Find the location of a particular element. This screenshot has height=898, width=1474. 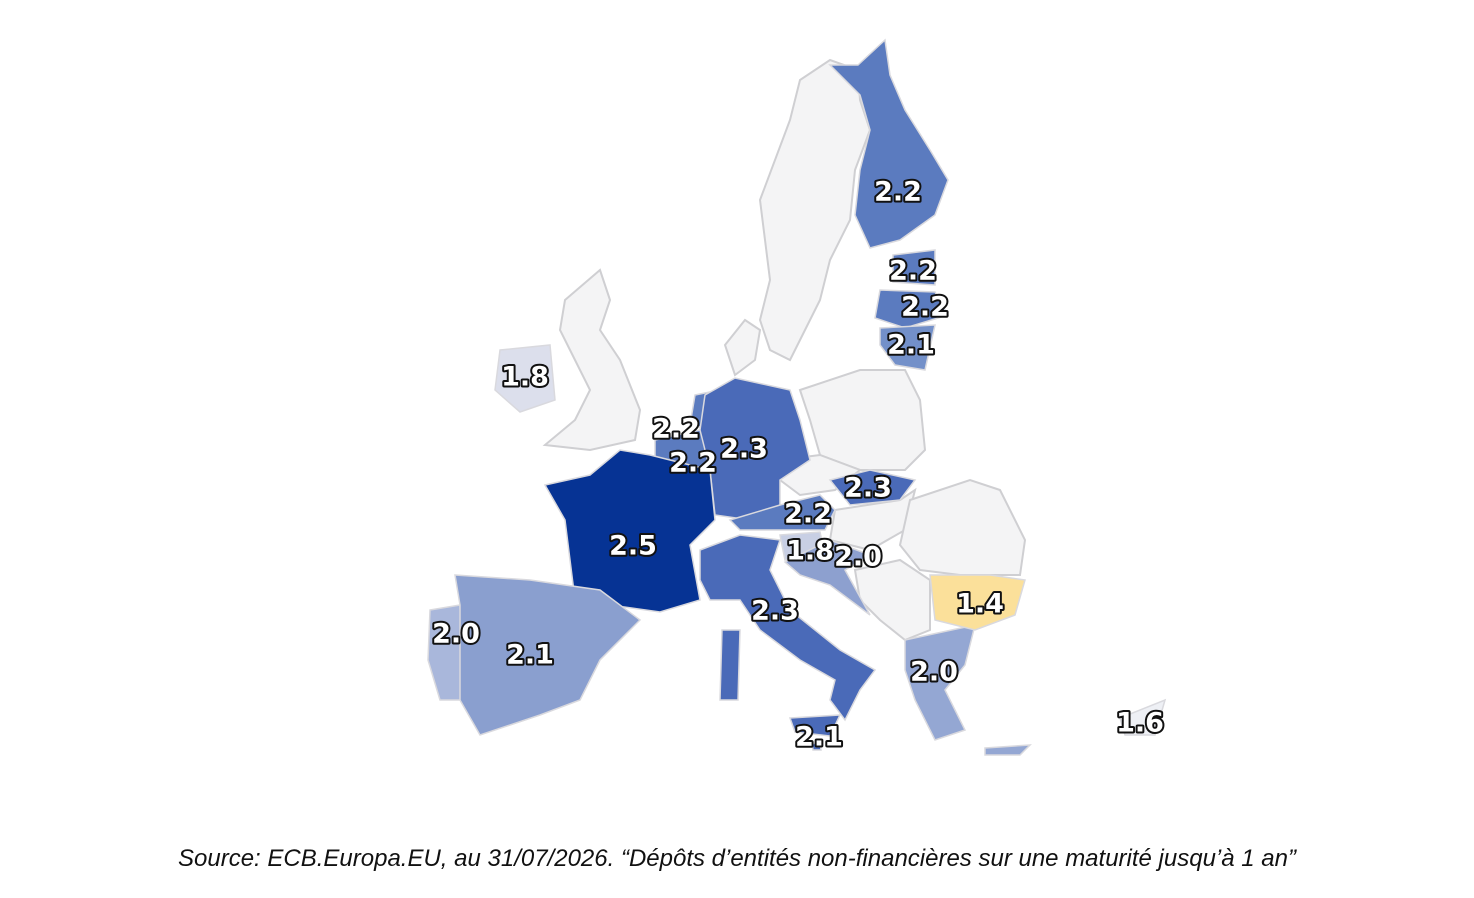

value-label: 1.4 is located at coordinates (980, 604).